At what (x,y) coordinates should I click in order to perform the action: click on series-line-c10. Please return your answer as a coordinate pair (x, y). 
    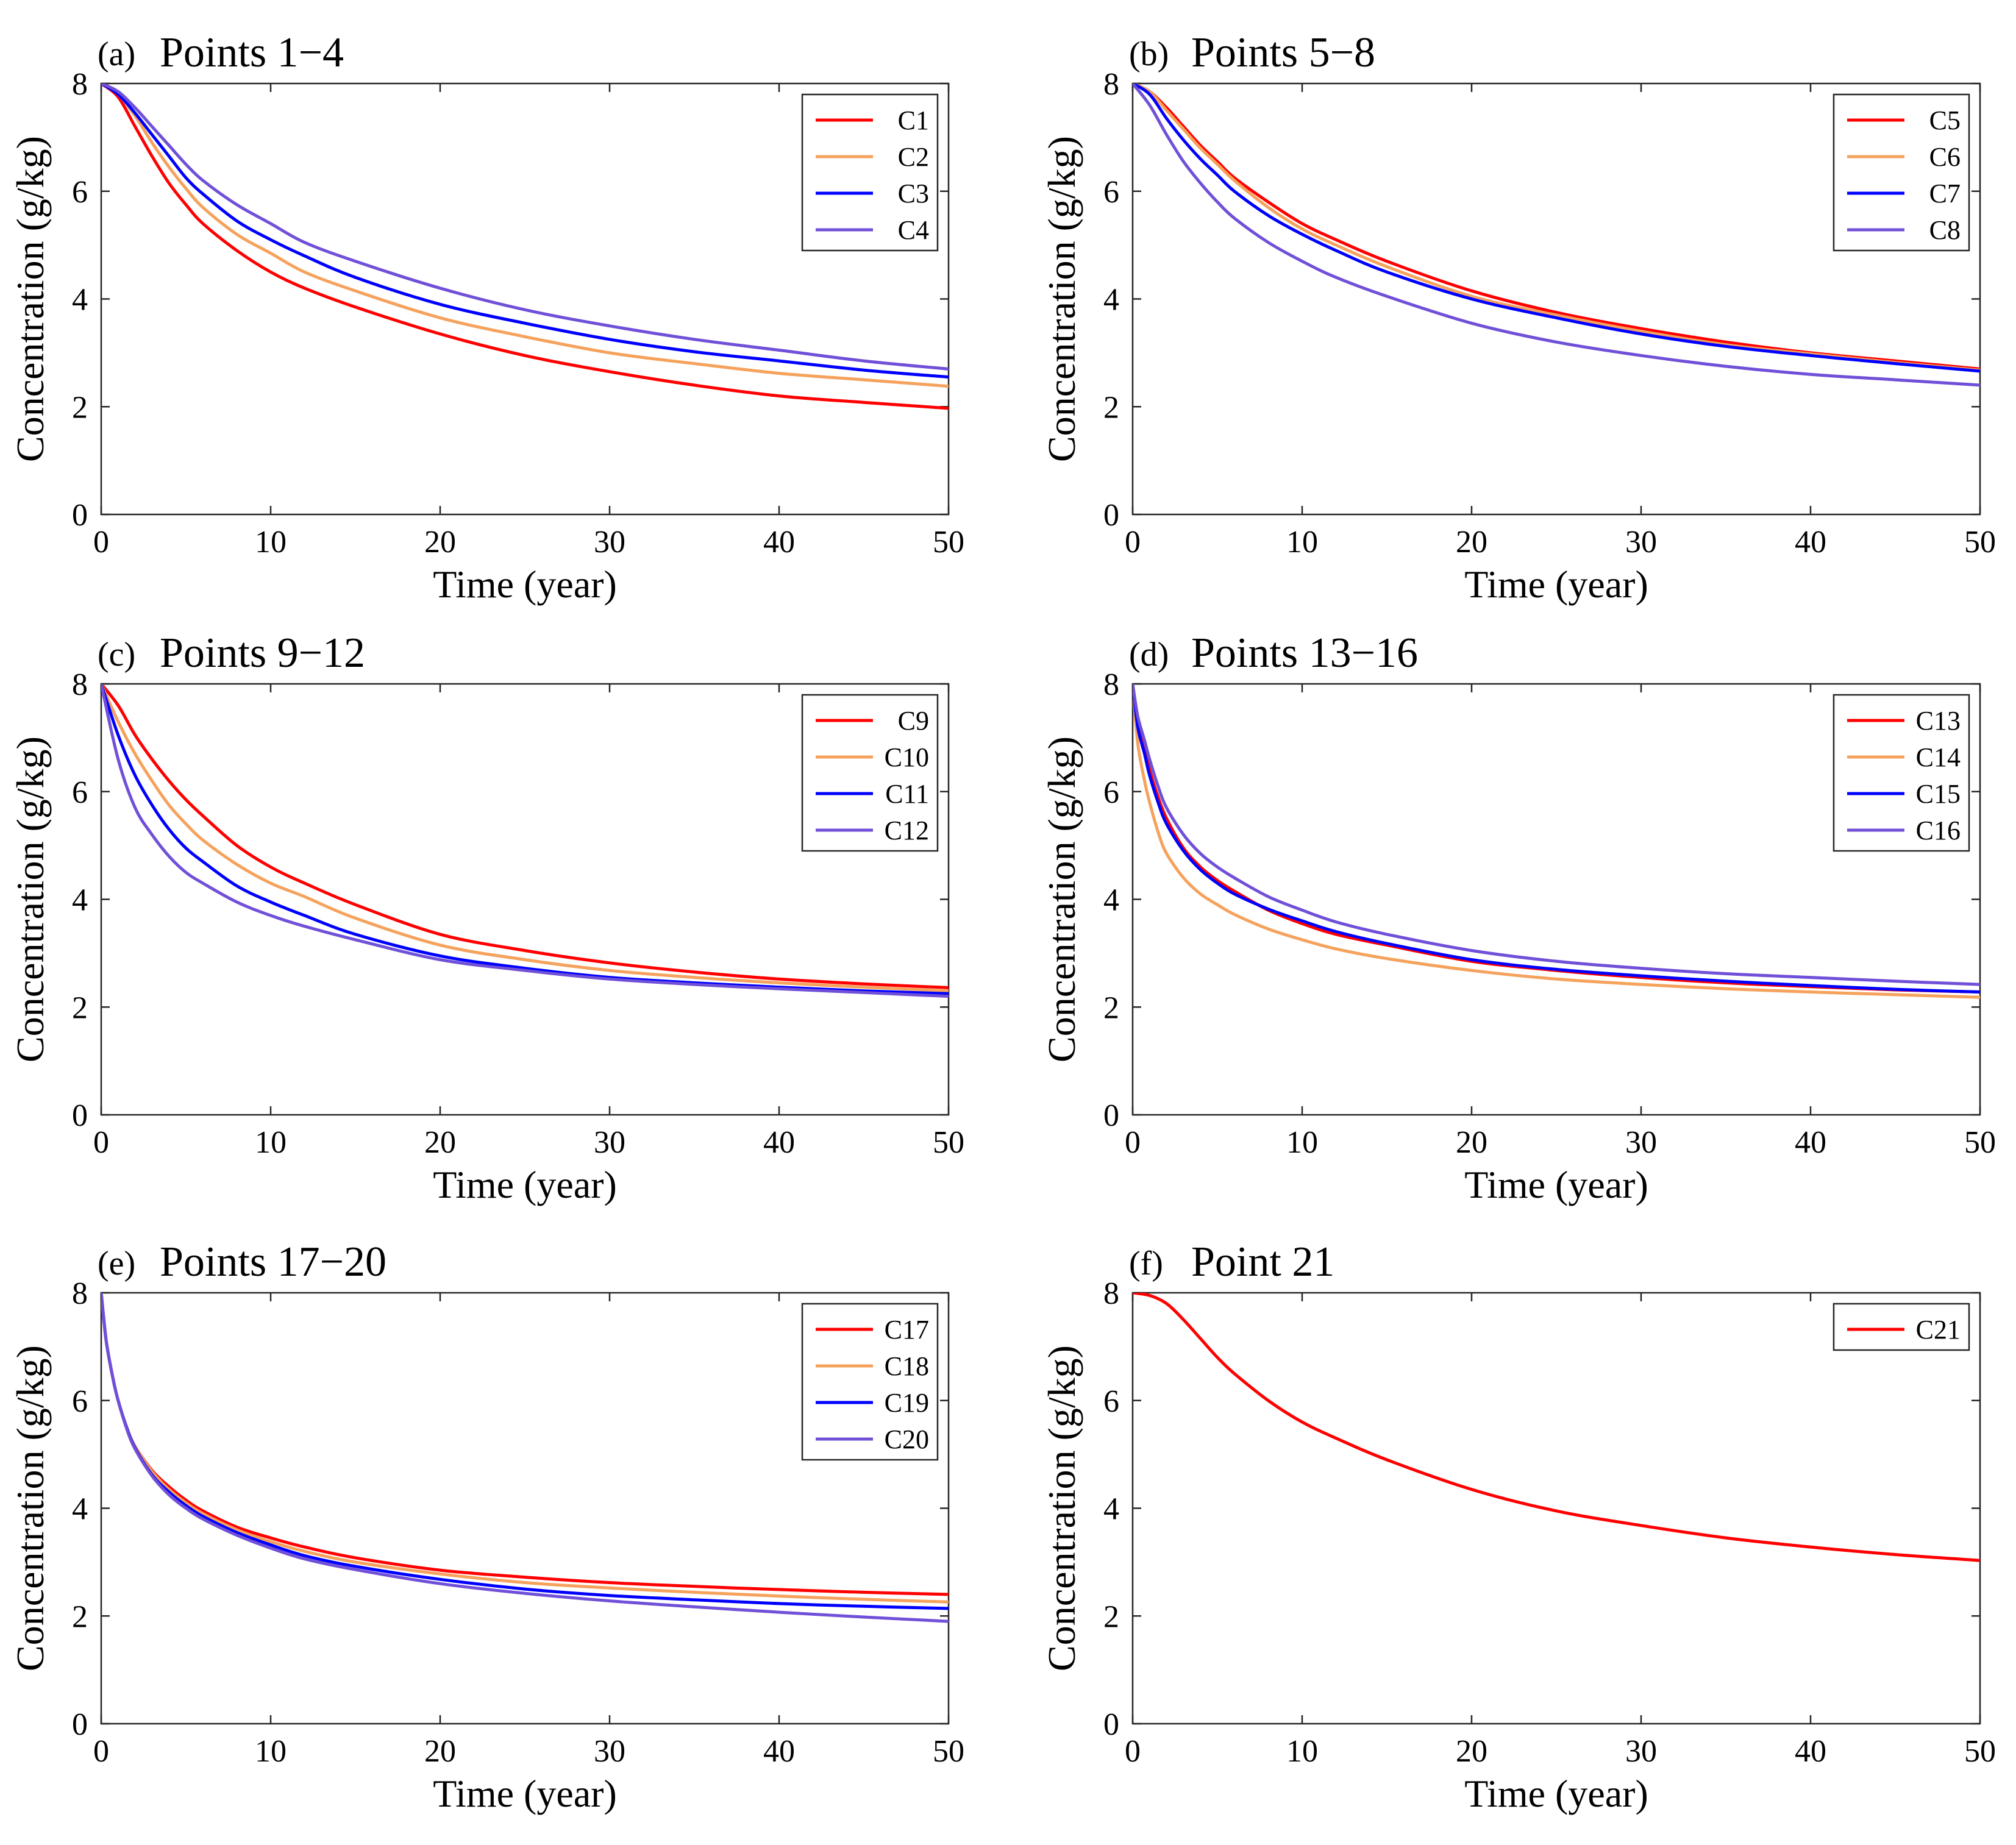
    Looking at the image, I should click on (525, 839).